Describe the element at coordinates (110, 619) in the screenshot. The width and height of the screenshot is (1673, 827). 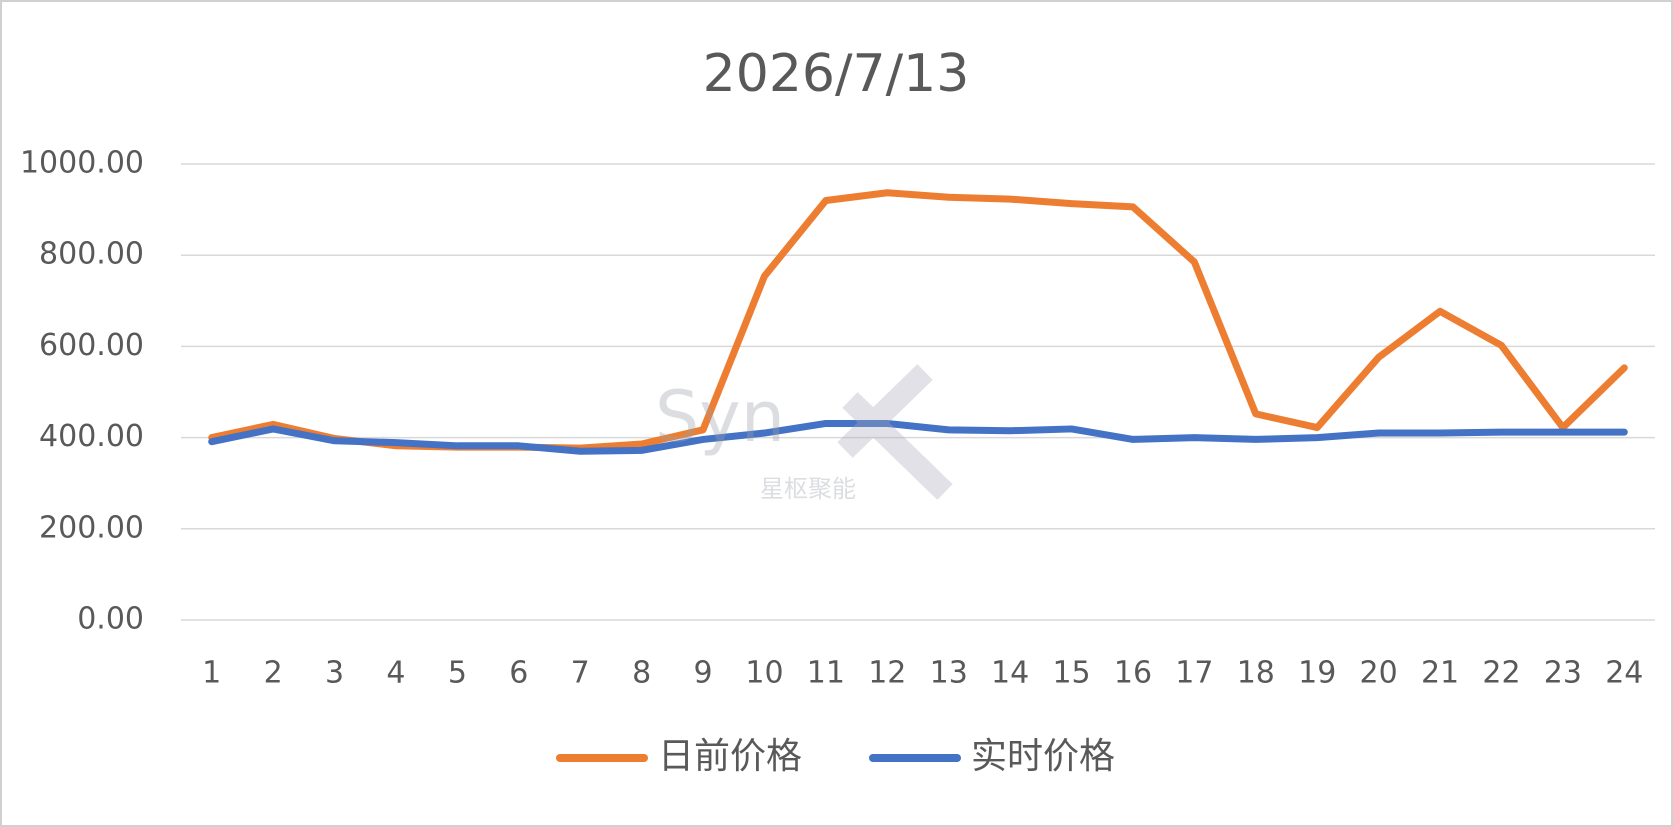
I see `y-tick-label: 0.00` at that location.